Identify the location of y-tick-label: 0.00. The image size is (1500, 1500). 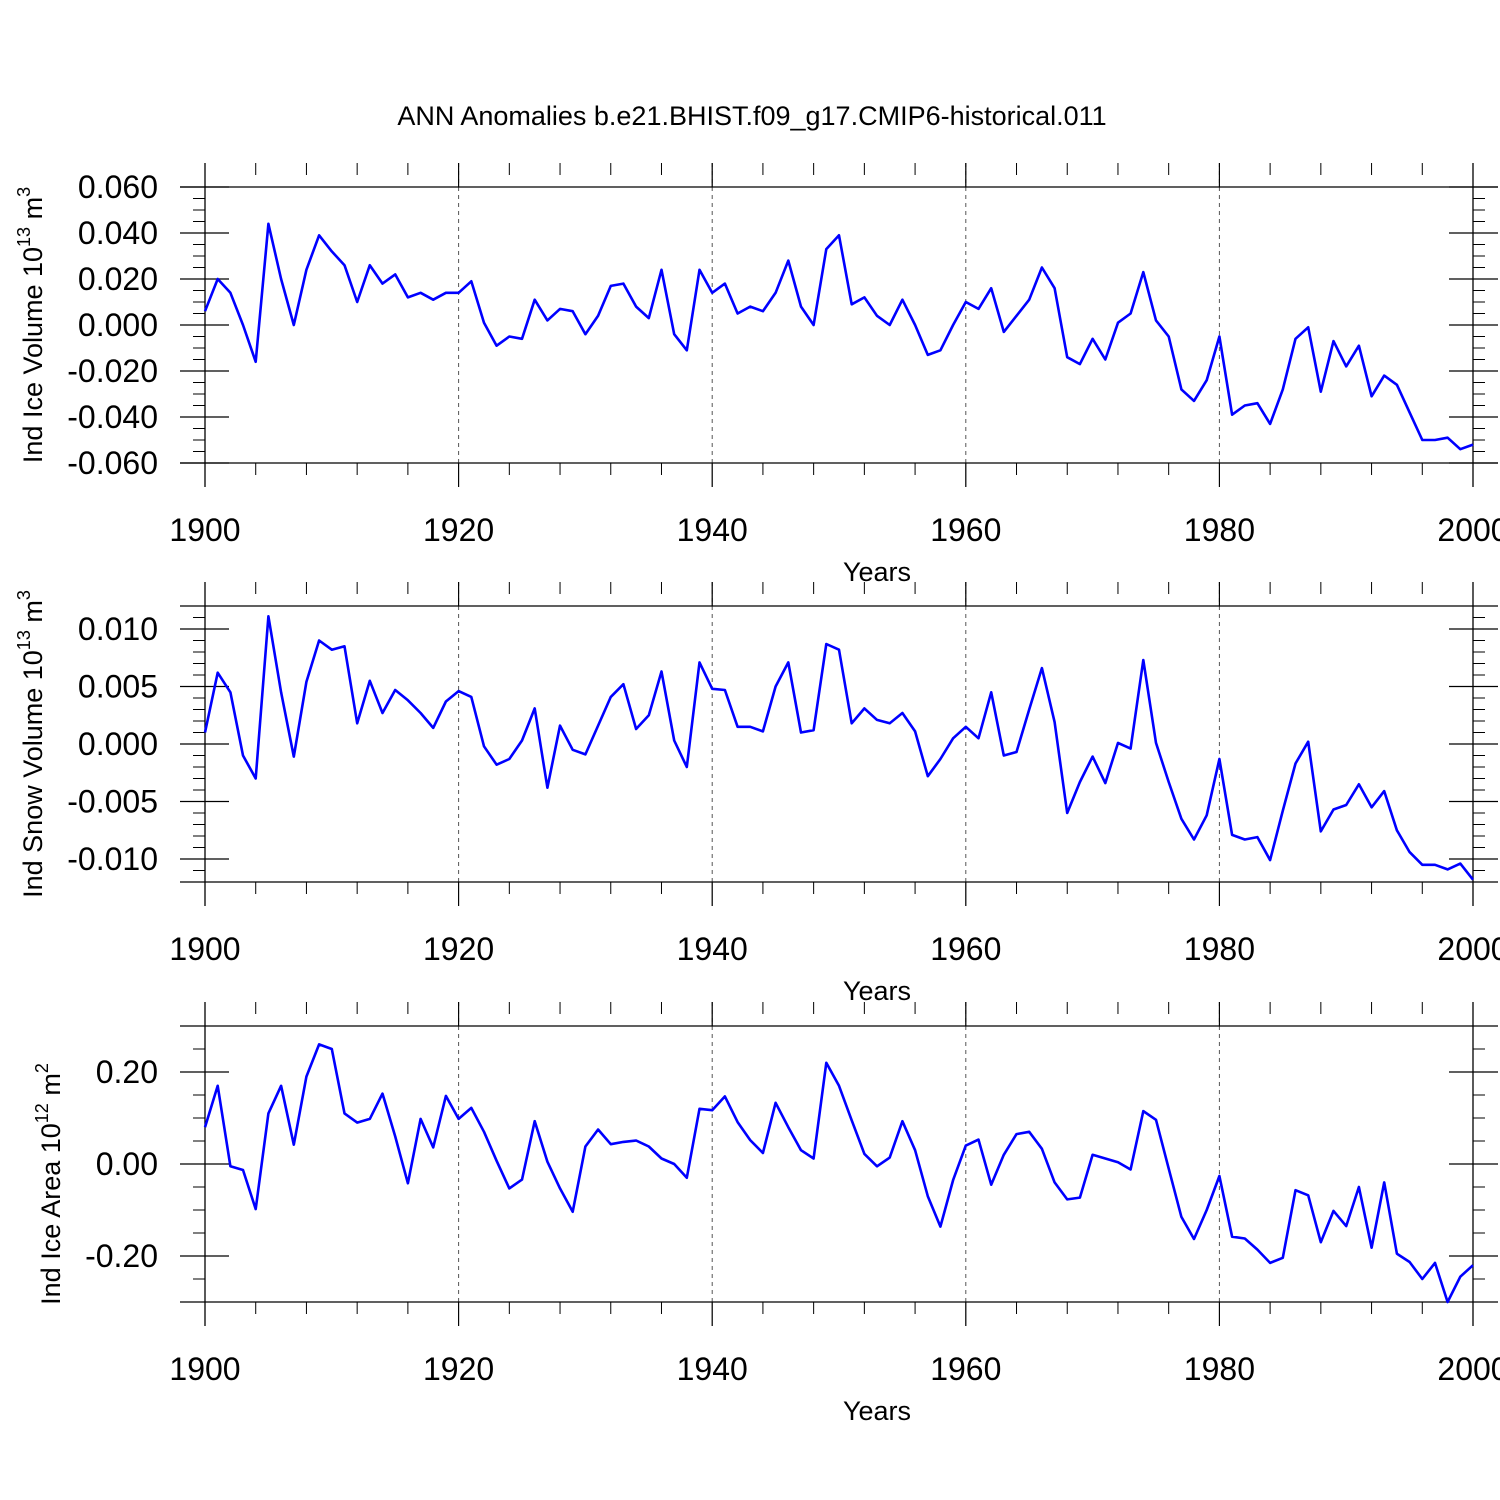
(127, 1164).